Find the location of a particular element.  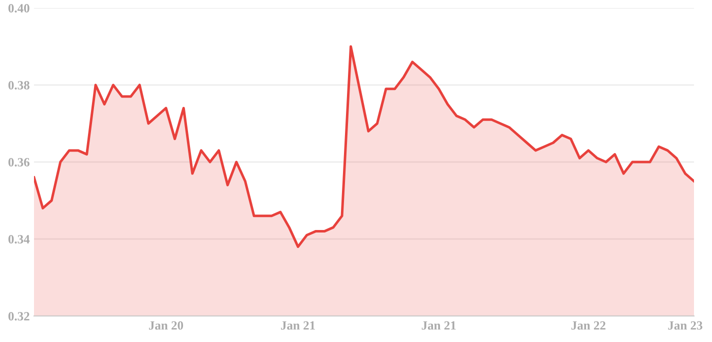

x-tick-label: Jan 22 is located at coordinates (588, 325).